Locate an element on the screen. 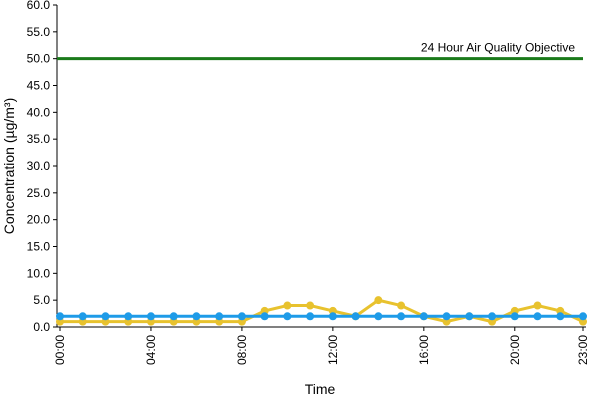  y-axis-title: Concentration (µg/m³) is located at coordinates (9, 166).